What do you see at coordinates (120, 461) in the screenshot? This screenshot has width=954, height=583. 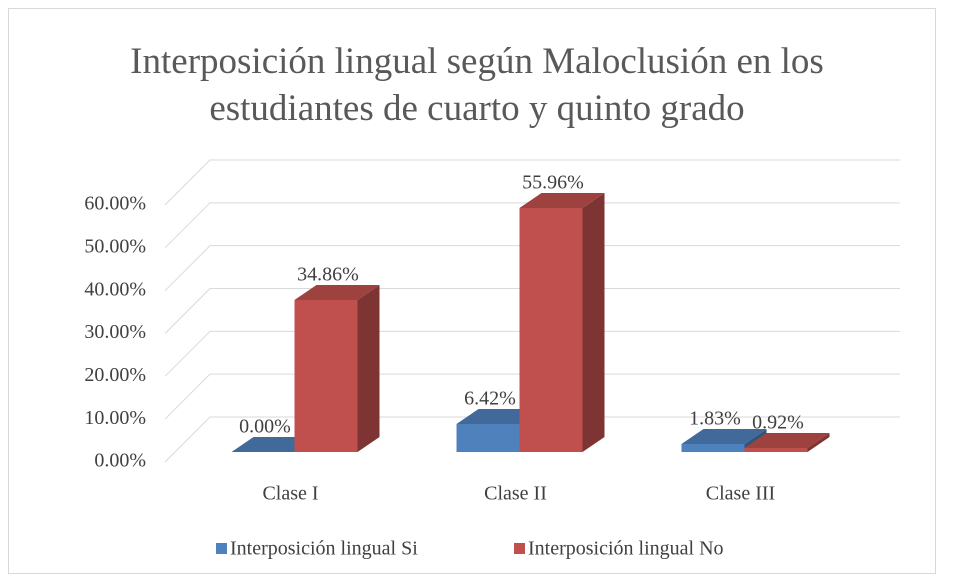 I see `y-tick-label: 0.00%` at bounding box center [120, 461].